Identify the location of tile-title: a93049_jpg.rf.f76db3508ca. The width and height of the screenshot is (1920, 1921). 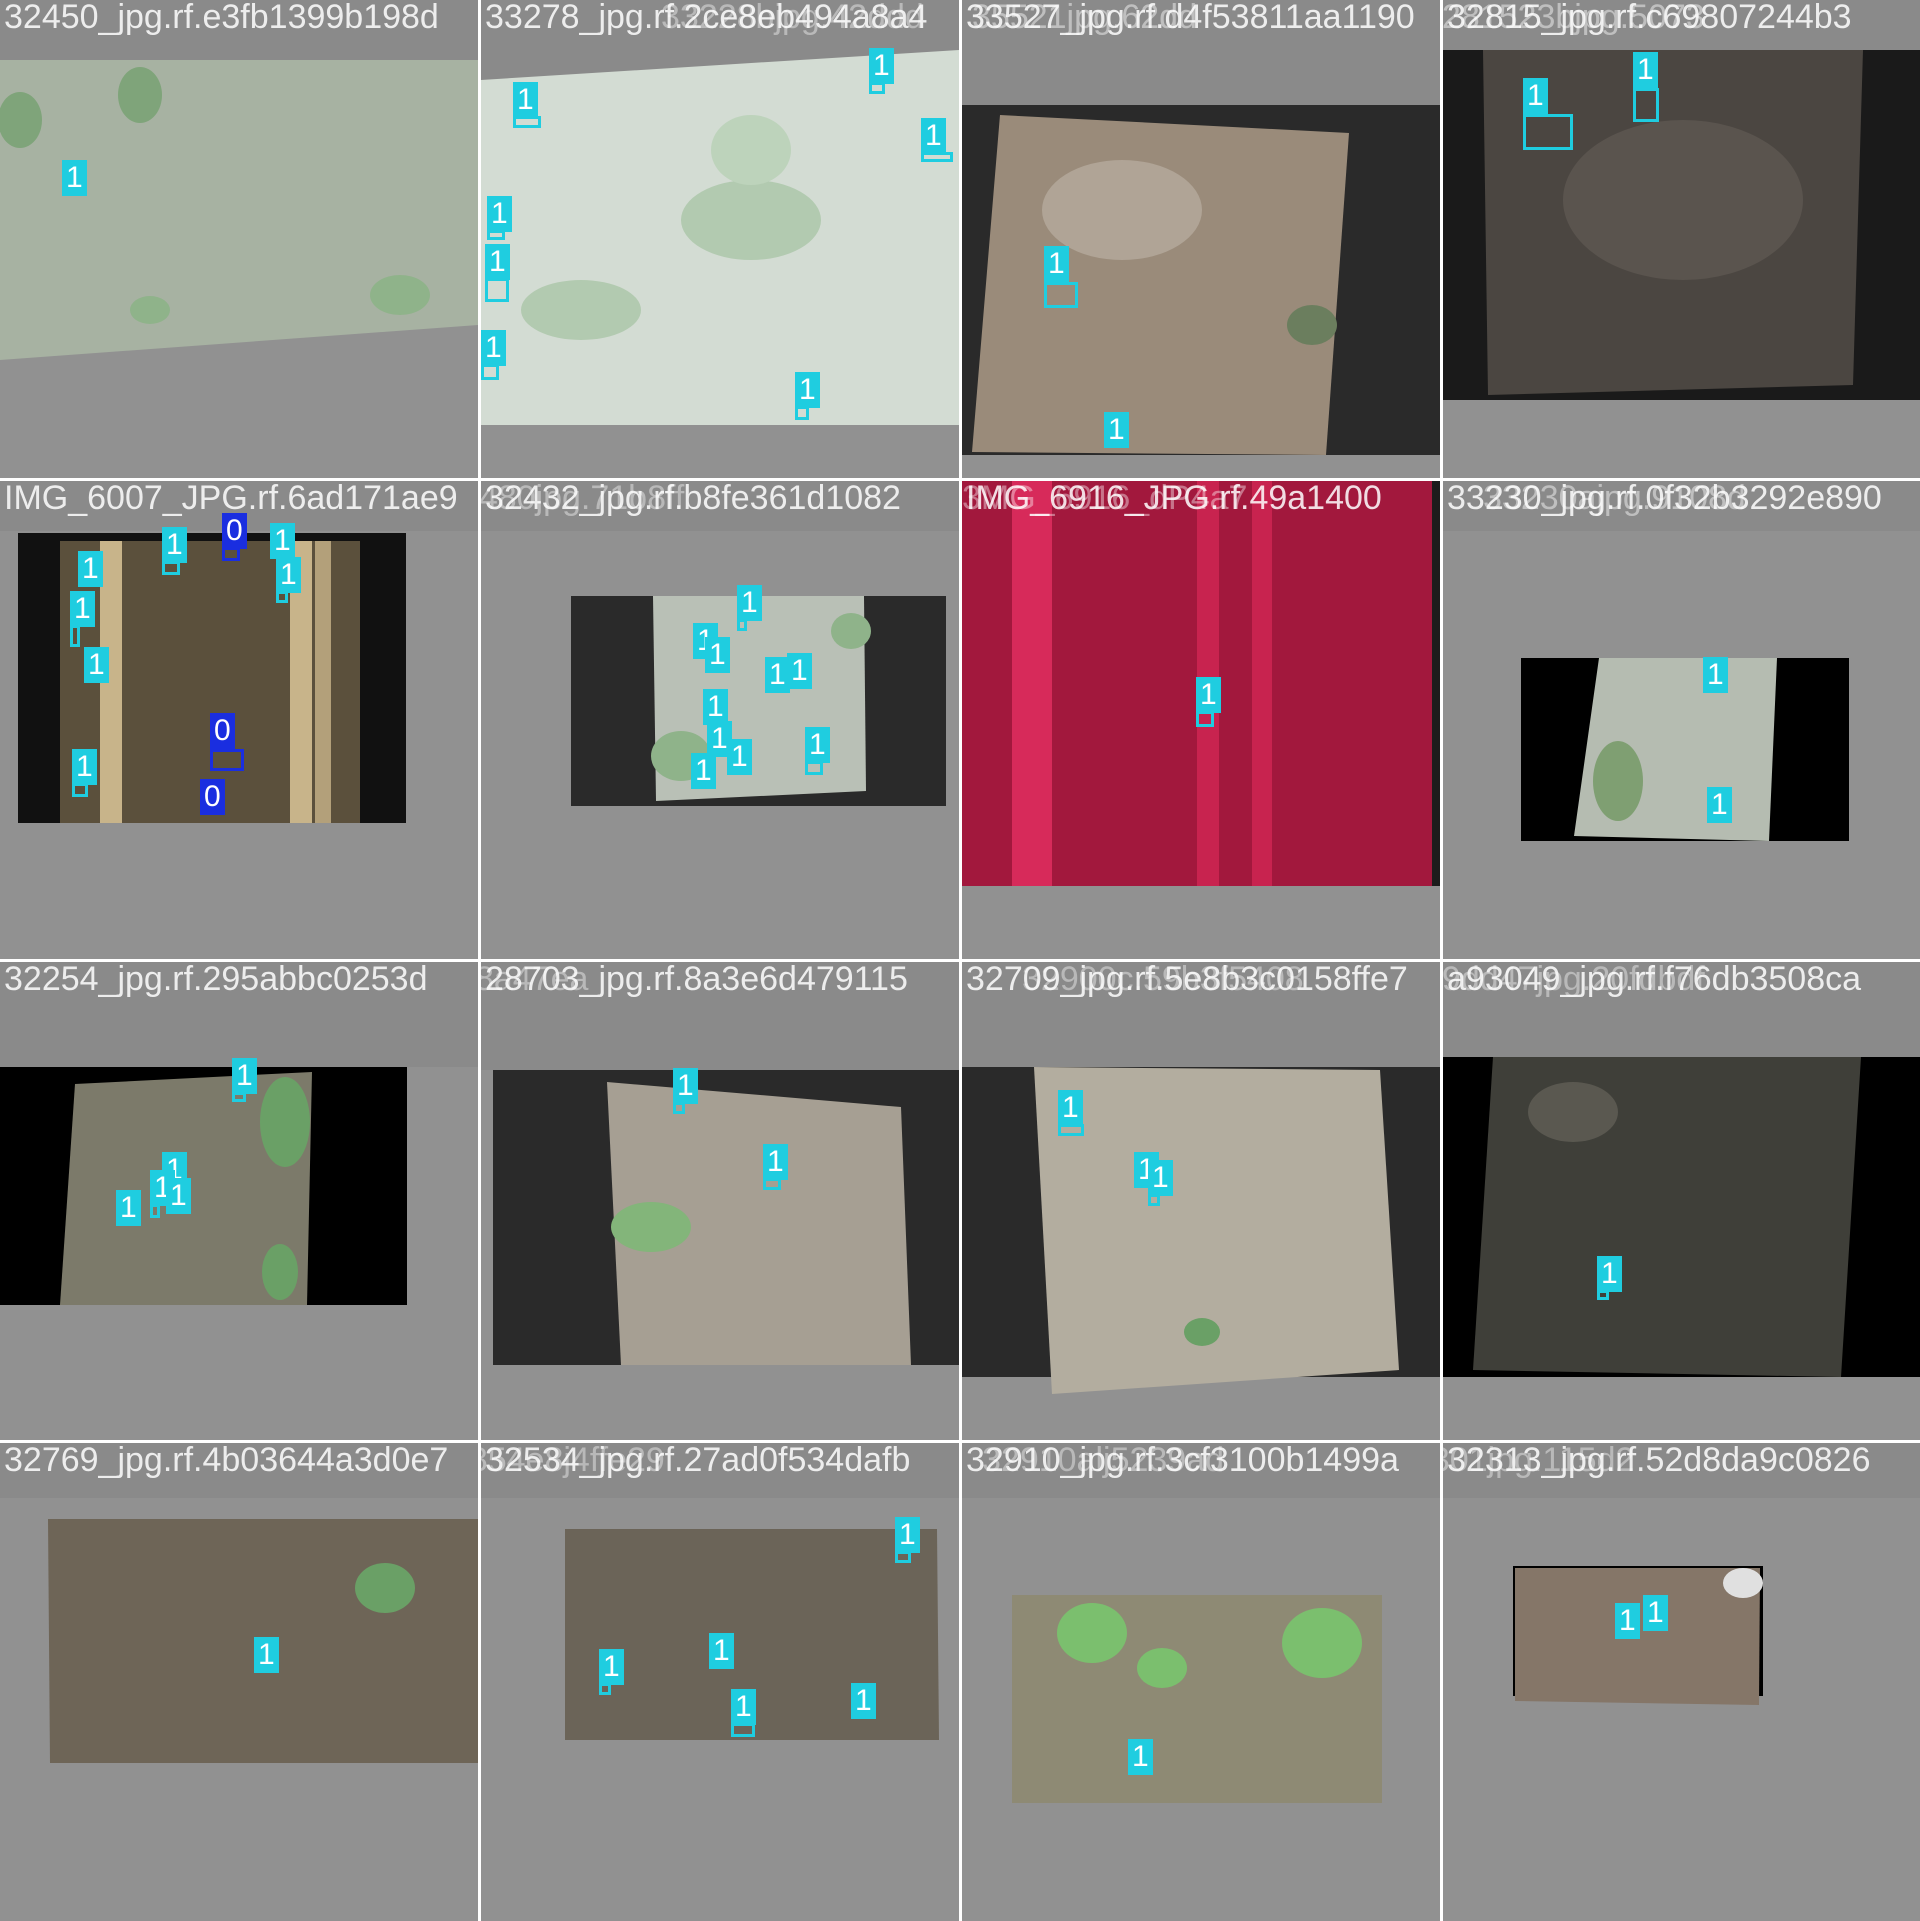
(1654, 980).